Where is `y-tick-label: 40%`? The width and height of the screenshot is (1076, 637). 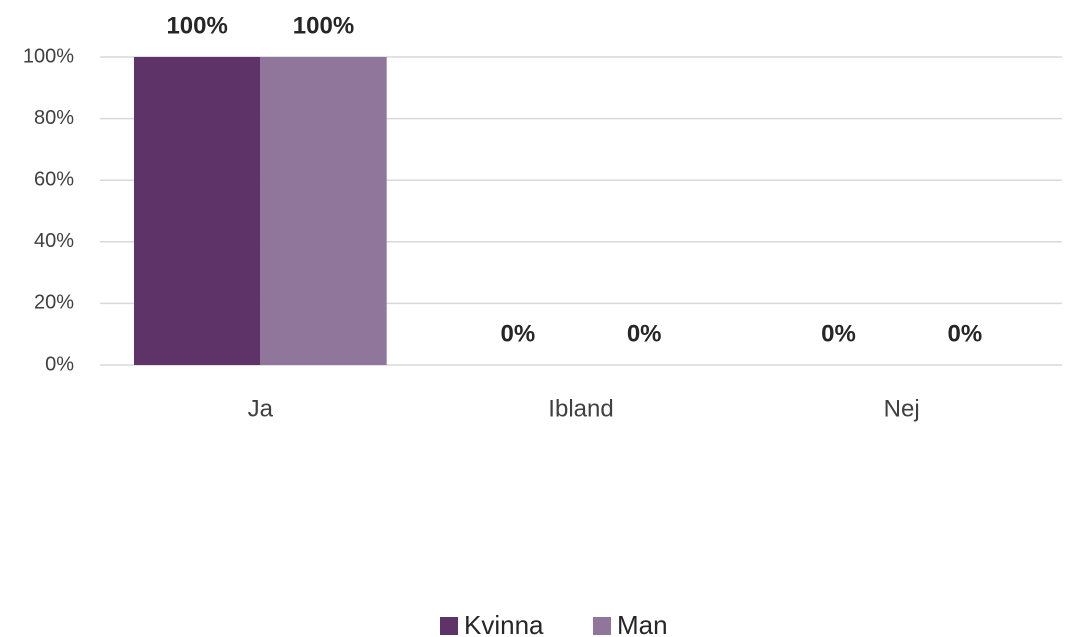
y-tick-label: 40% is located at coordinates (54, 241).